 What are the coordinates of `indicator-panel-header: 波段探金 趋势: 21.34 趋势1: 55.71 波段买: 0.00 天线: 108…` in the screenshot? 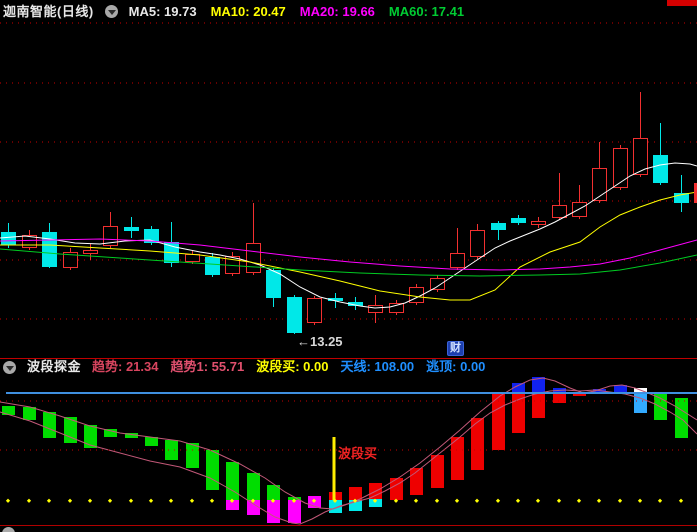 It's located at (244, 367).